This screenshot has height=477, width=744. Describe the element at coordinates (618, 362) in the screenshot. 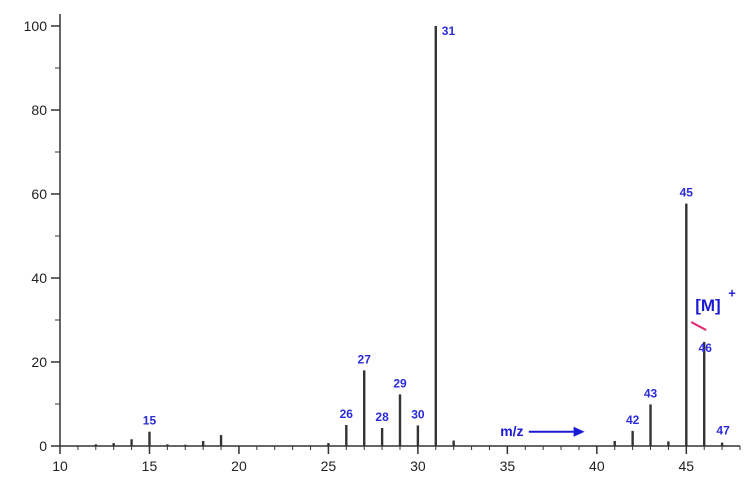

I see `annotations: m/z [M] +` at that location.